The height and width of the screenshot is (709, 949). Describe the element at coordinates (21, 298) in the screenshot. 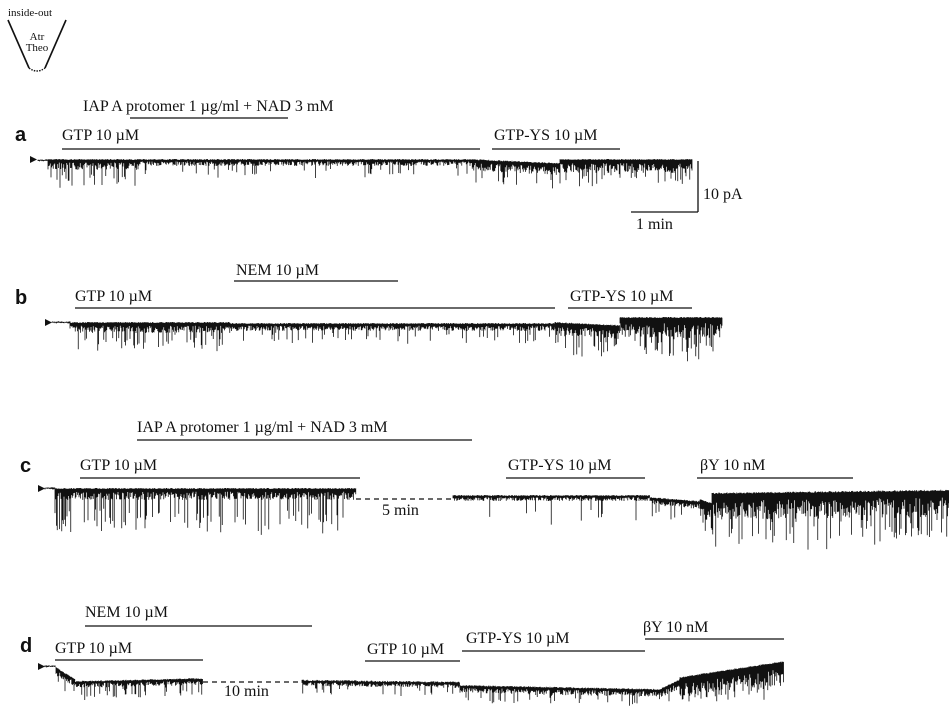

I see `panel-letter-b: b` at that location.